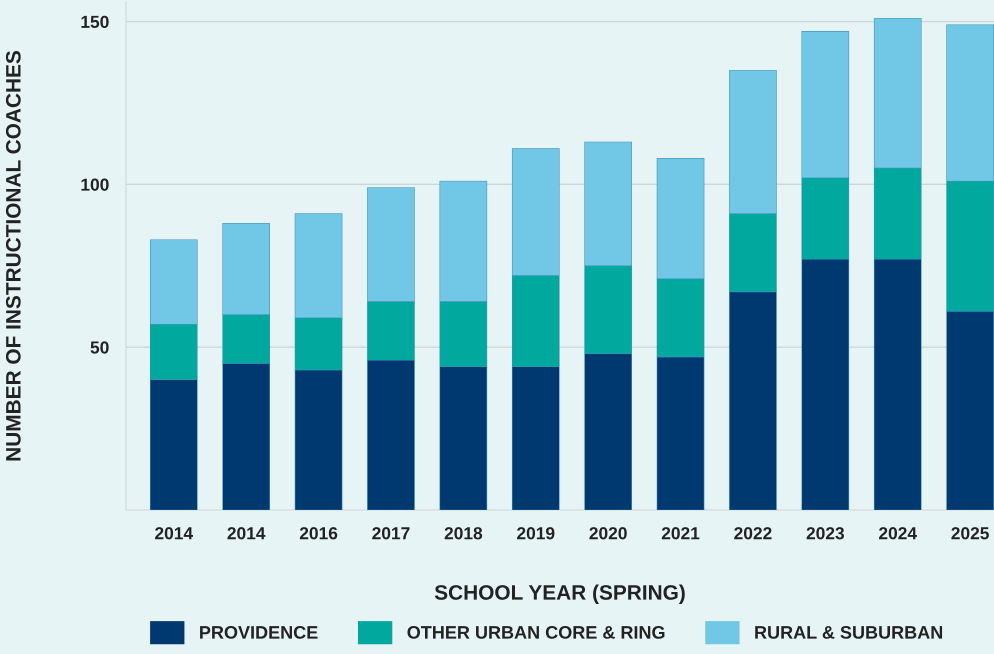 The height and width of the screenshot is (654, 994). What do you see at coordinates (259, 632) in the screenshot?
I see `legend-label: PROVIDENCE` at bounding box center [259, 632].